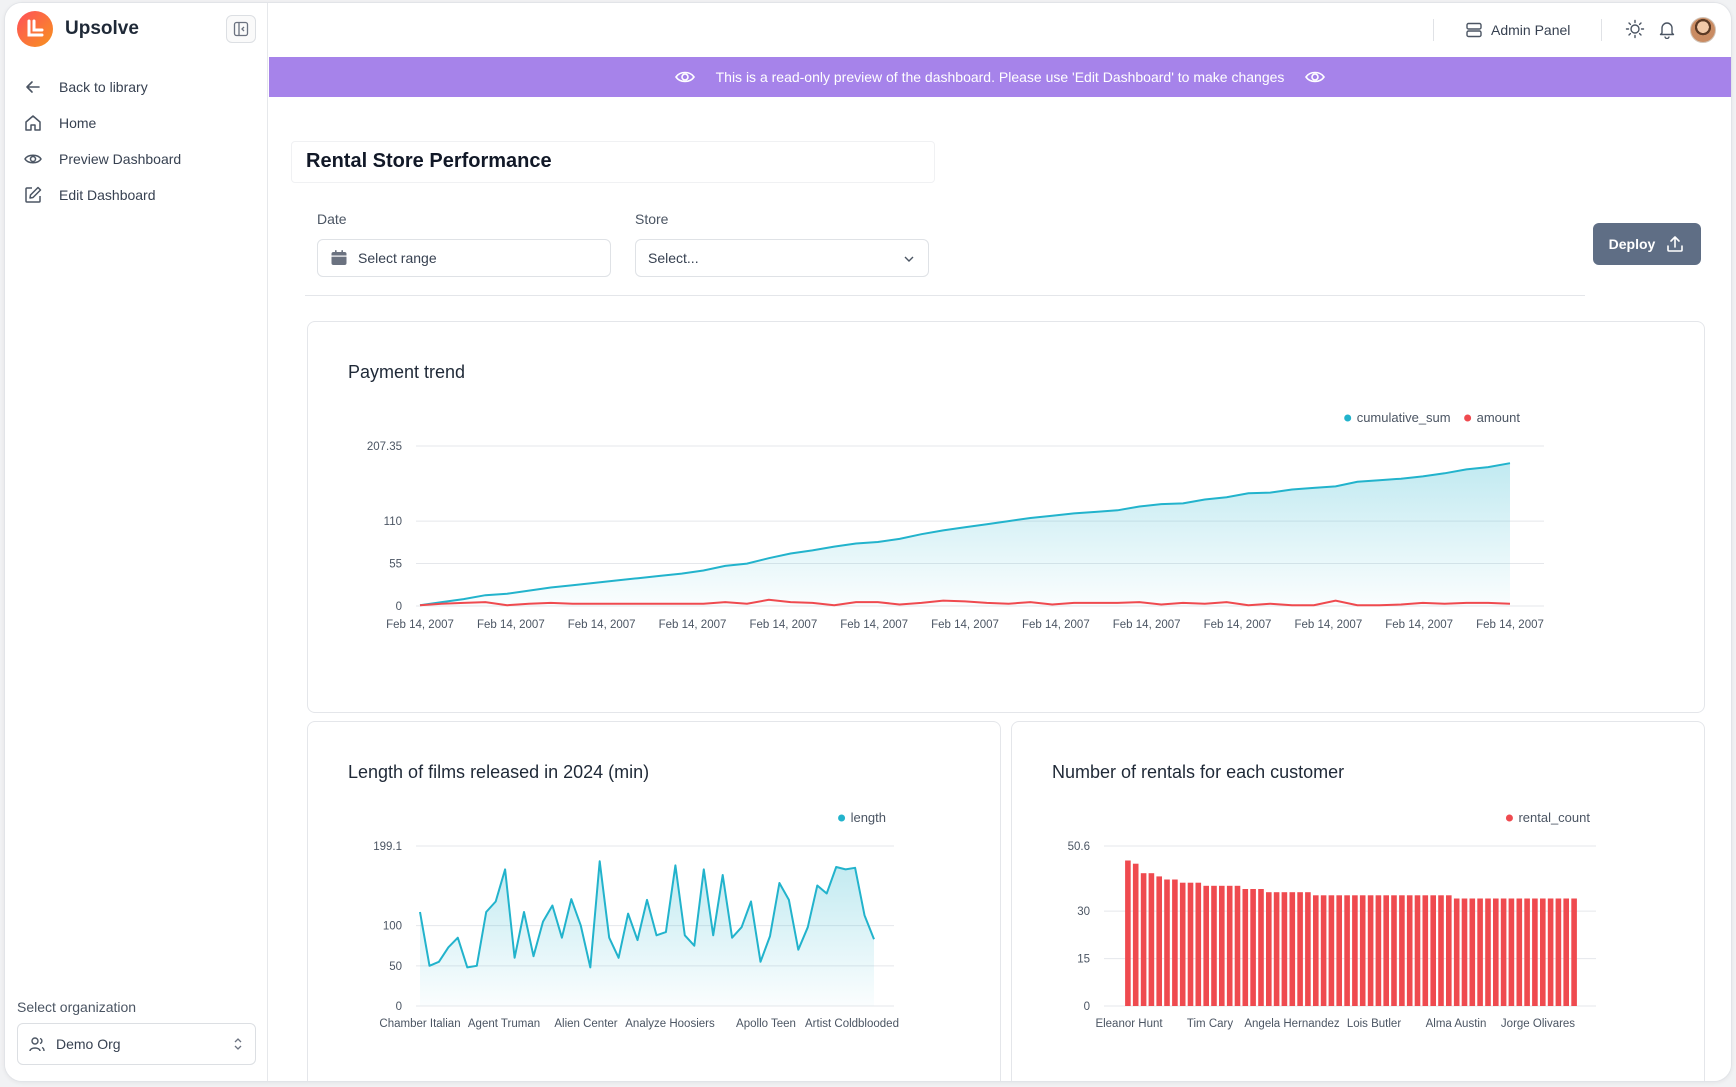 The width and height of the screenshot is (1736, 1087). What do you see at coordinates (1000, 30) in the screenshot?
I see `top-header: Admin Panel` at bounding box center [1000, 30].